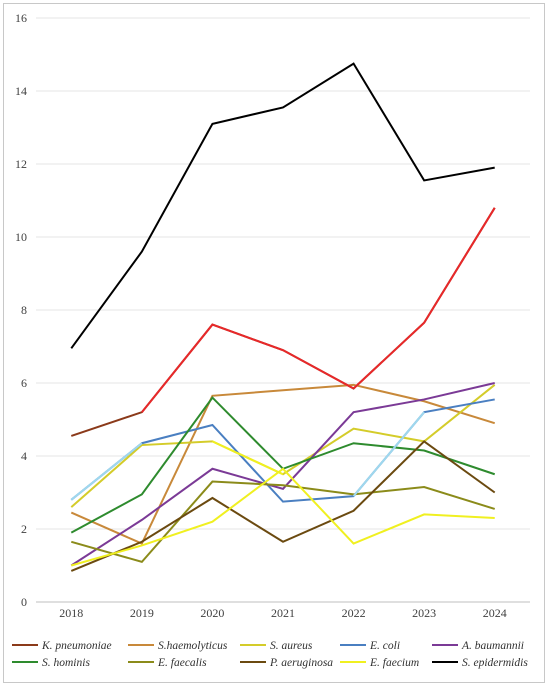 This screenshot has height=688, width=550. I want to click on legend-label: S.haemolyticus, so click(193, 646).